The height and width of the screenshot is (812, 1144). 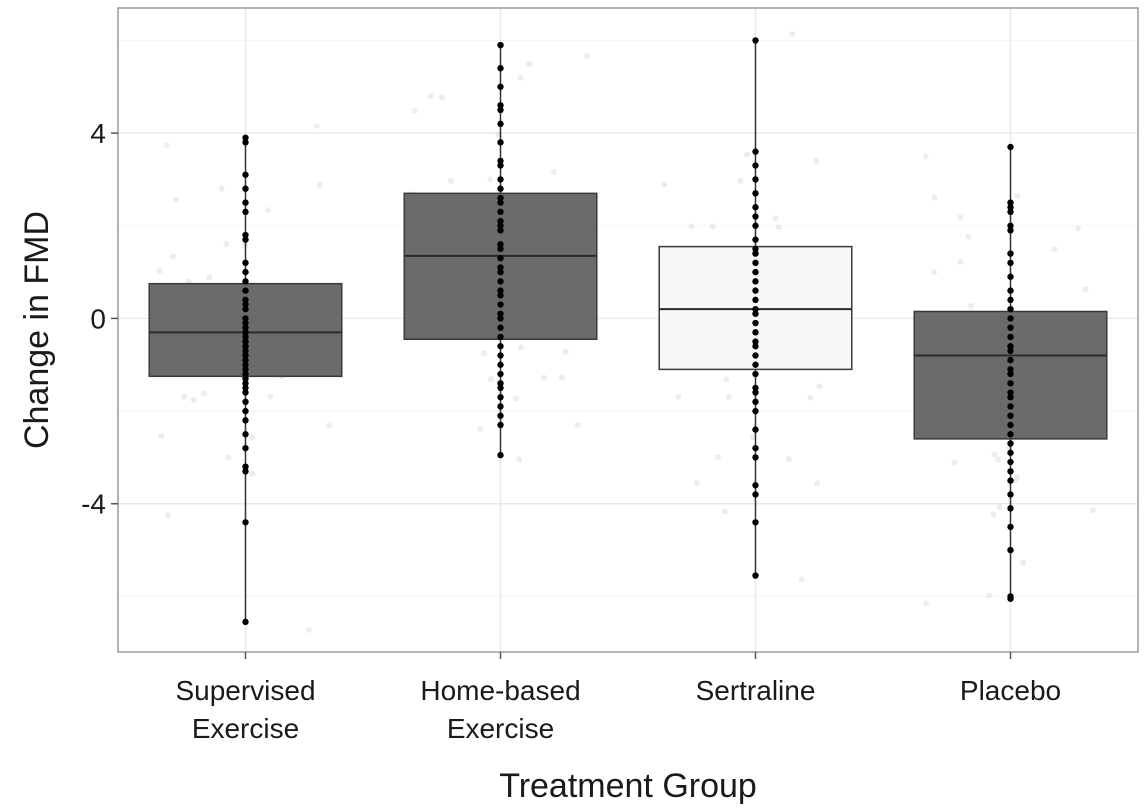 What do you see at coordinates (1010, 690) in the screenshot?
I see `x-tick-label: Placebo` at bounding box center [1010, 690].